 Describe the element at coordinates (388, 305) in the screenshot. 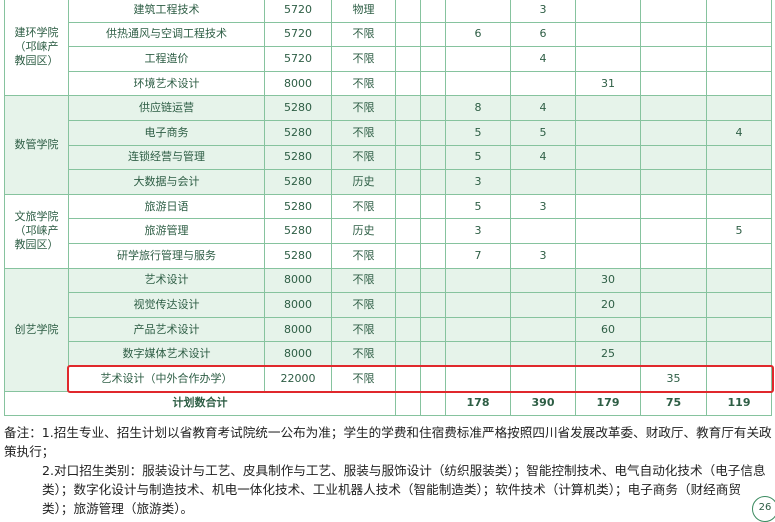

I see `table-row: 视觉传达设计 8000 不限 20` at that location.